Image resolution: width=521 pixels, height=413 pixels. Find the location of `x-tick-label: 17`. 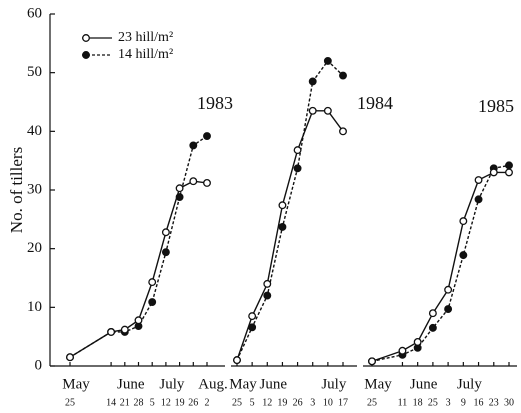

x-tick-label: 17 is located at coordinates (343, 402).